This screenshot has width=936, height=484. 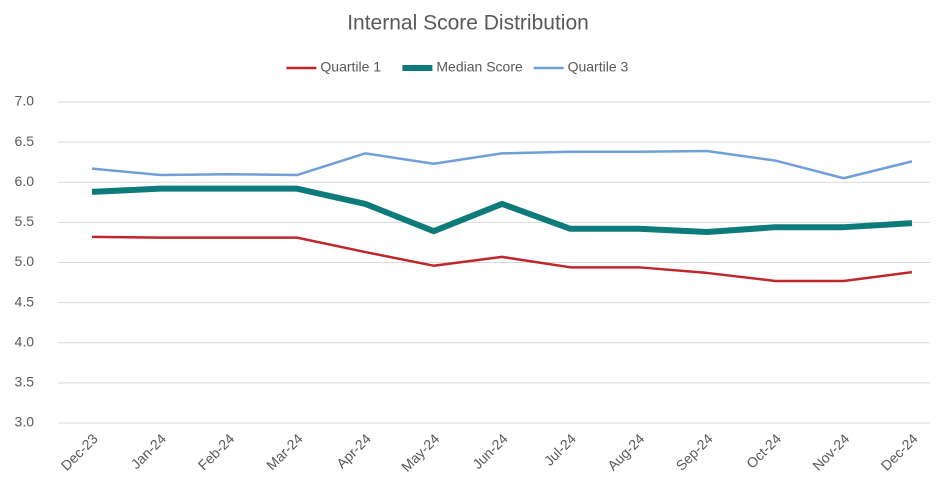 What do you see at coordinates (420, 452) in the screenshot?
I see `x-tick-label: May-24` at bounding box center [420, 452].